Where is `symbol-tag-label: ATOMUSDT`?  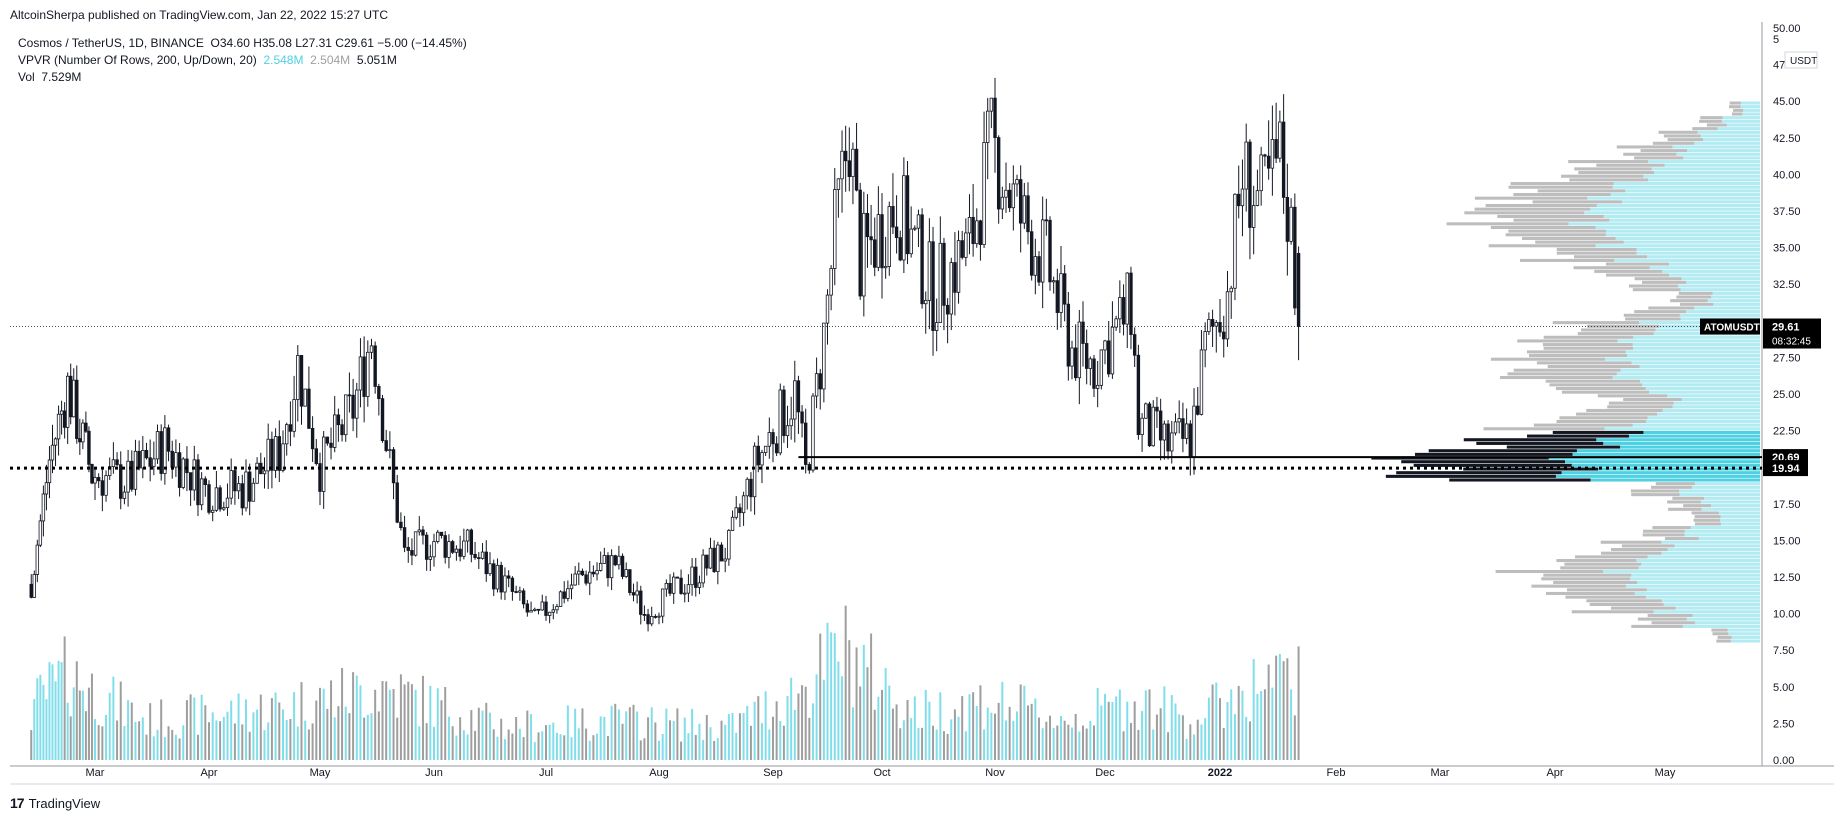
symbol-tag-label: ATOMUSDT is located at coordinates (1732, 328).